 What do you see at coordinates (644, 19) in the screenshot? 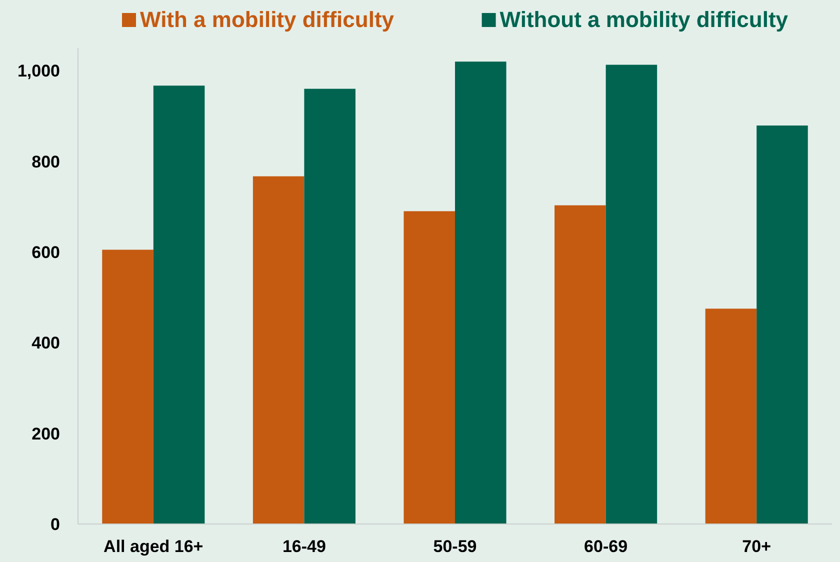
I see `legend-label: Without a mobility difficulty` at bounding box center [644, 19].